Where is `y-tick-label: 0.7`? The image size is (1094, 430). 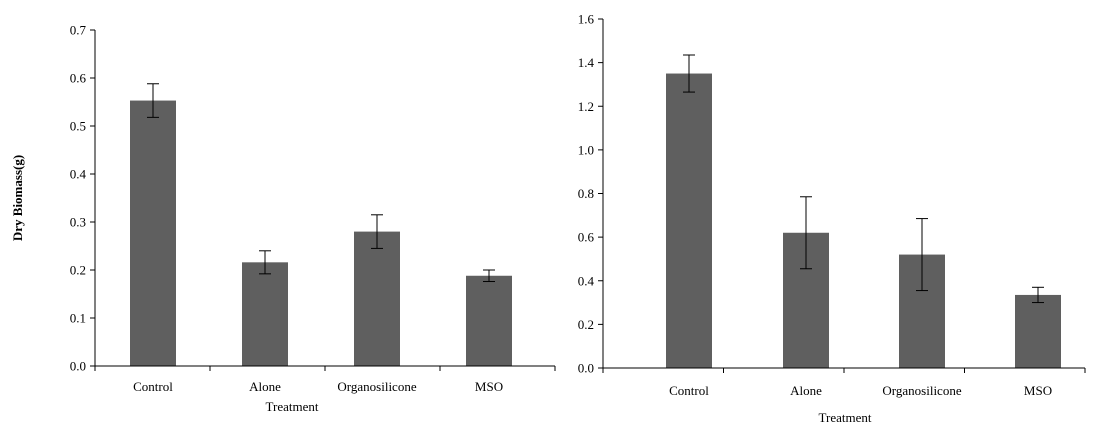
y-tick-label: 0.7 is located at coordinates (78, 30).